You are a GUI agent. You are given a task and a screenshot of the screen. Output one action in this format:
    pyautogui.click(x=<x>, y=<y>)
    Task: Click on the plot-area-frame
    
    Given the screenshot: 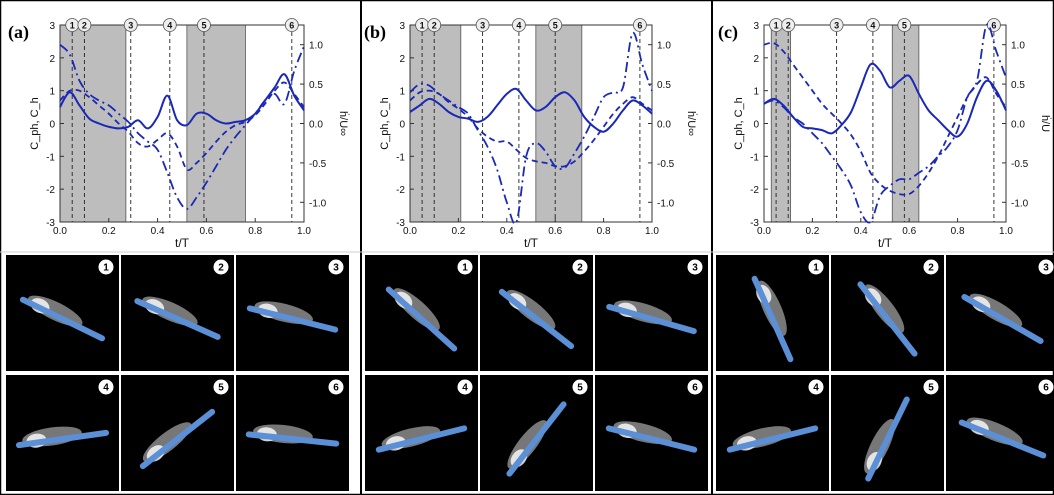 What is the action you would take?
    pyautogui.click(x=885, y=123)
    